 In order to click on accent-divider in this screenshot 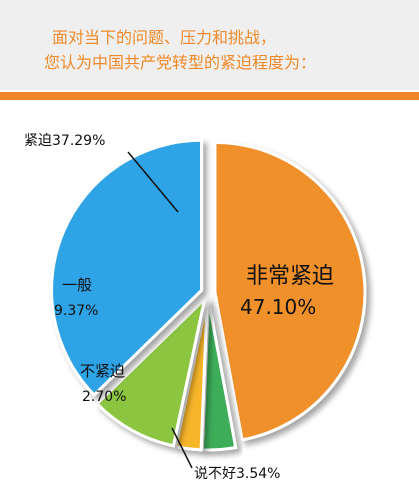, I will do `click(209, 96)`.